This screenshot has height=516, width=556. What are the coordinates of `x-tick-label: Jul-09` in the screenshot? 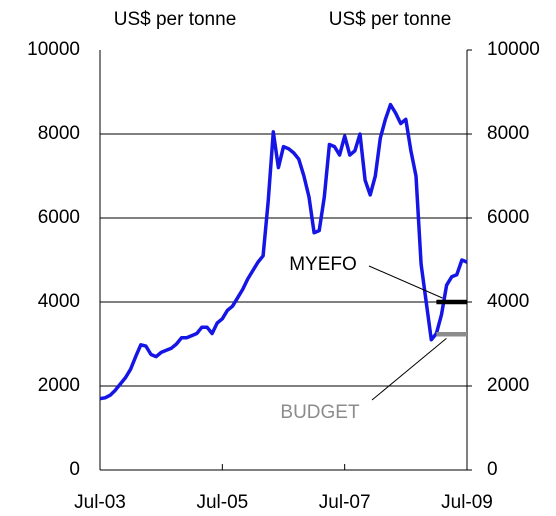 It's located at (467, 502).